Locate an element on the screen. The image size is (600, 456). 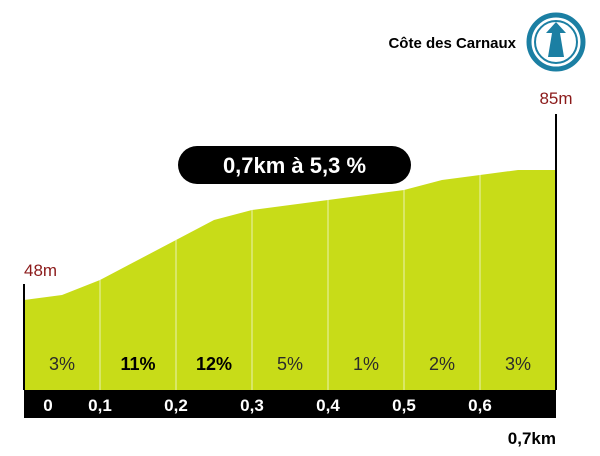
segment-gradient-label: 5% is located at coordinates (290, 364).